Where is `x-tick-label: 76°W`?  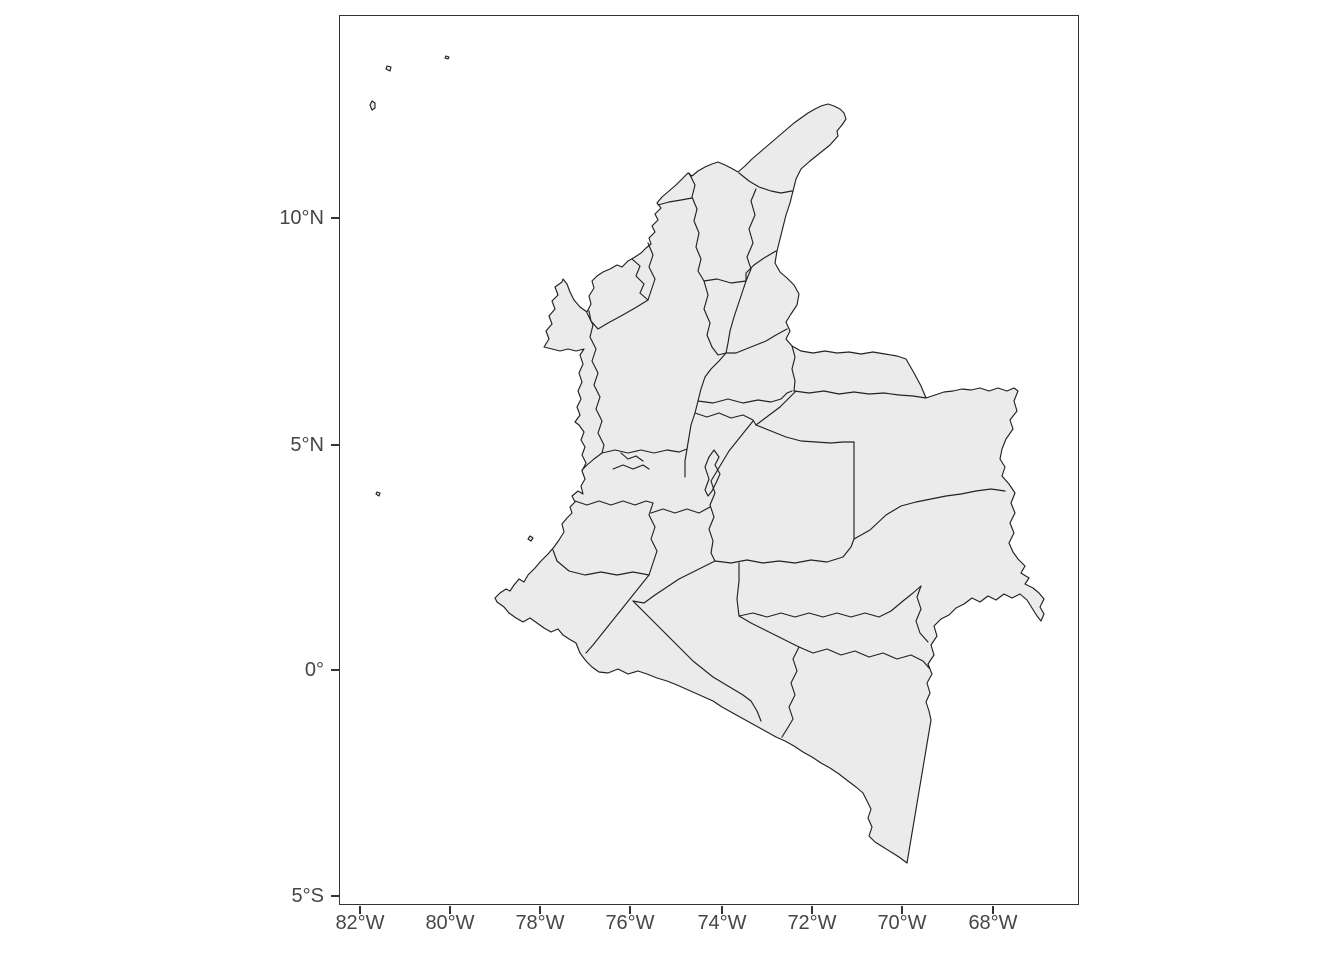
x-tick-label: 76°W is located at coordinates (630, 923).